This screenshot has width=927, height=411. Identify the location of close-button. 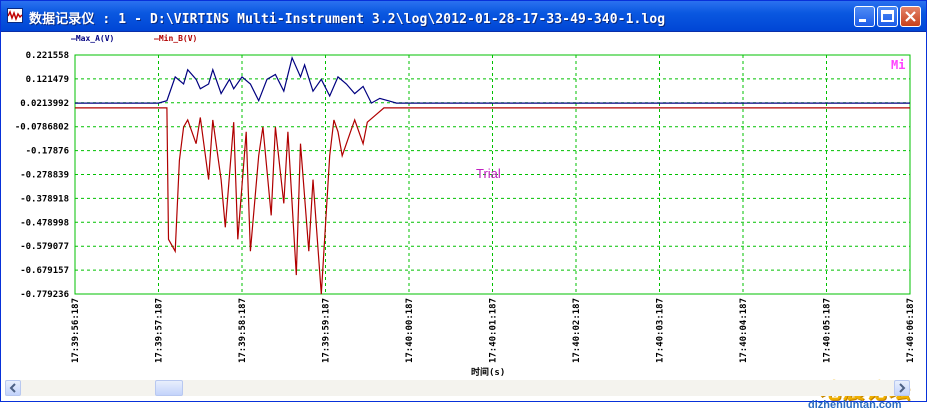
(910, 16).